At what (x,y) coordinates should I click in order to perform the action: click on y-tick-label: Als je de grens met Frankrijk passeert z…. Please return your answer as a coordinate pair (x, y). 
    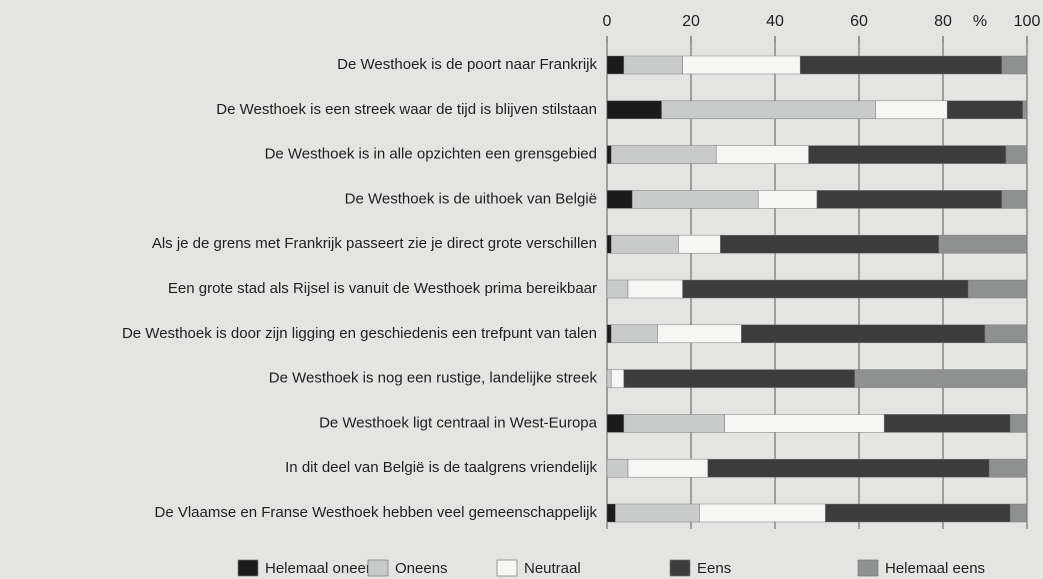
    Looking at the image, I should click on (374, 243).